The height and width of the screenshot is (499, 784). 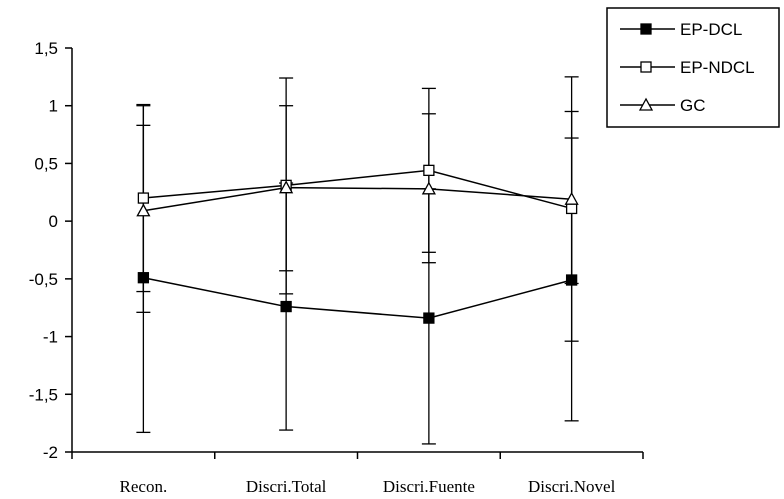 I want to click on y-tick-label: -2, so click(x=50, y=452).